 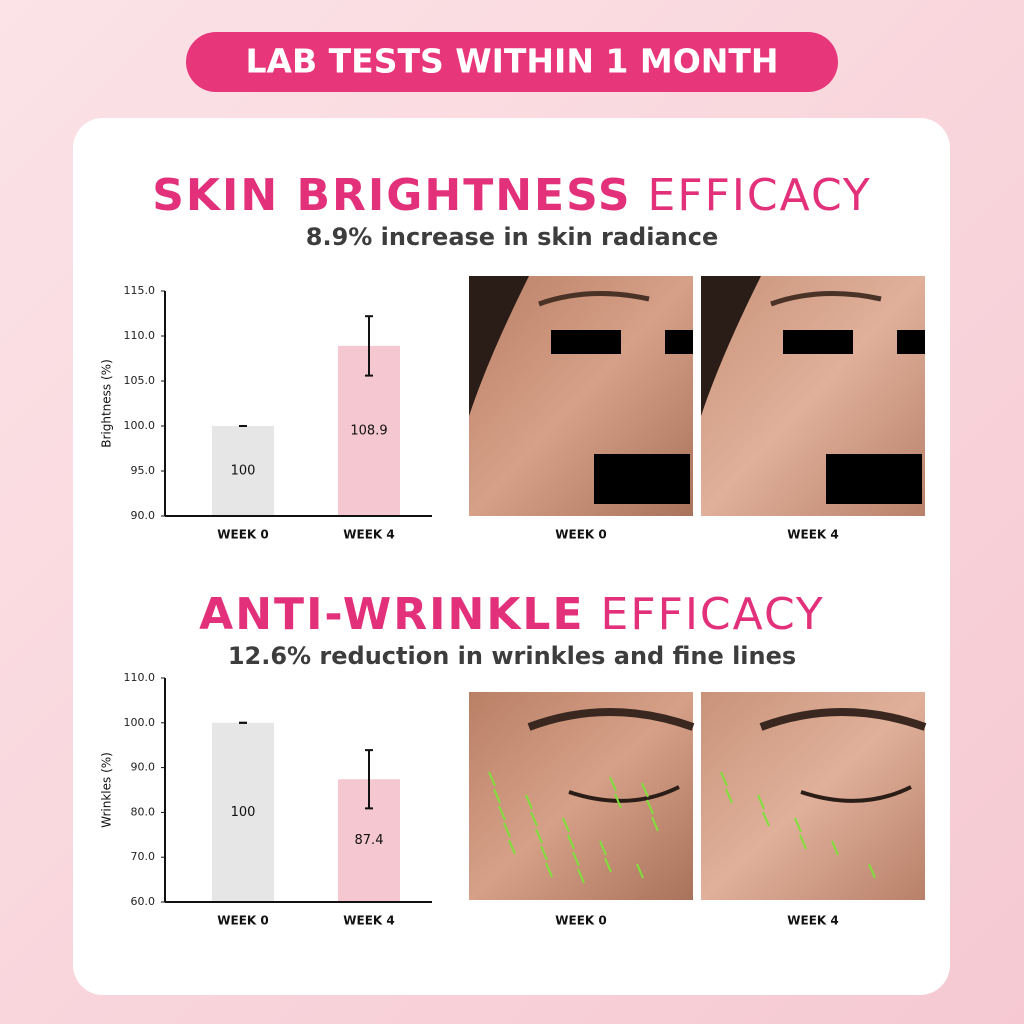 What do you see at coordinates (369, 840) in the screenshot?
I see `value-label: 87.4` at bounding box center [369, 840].